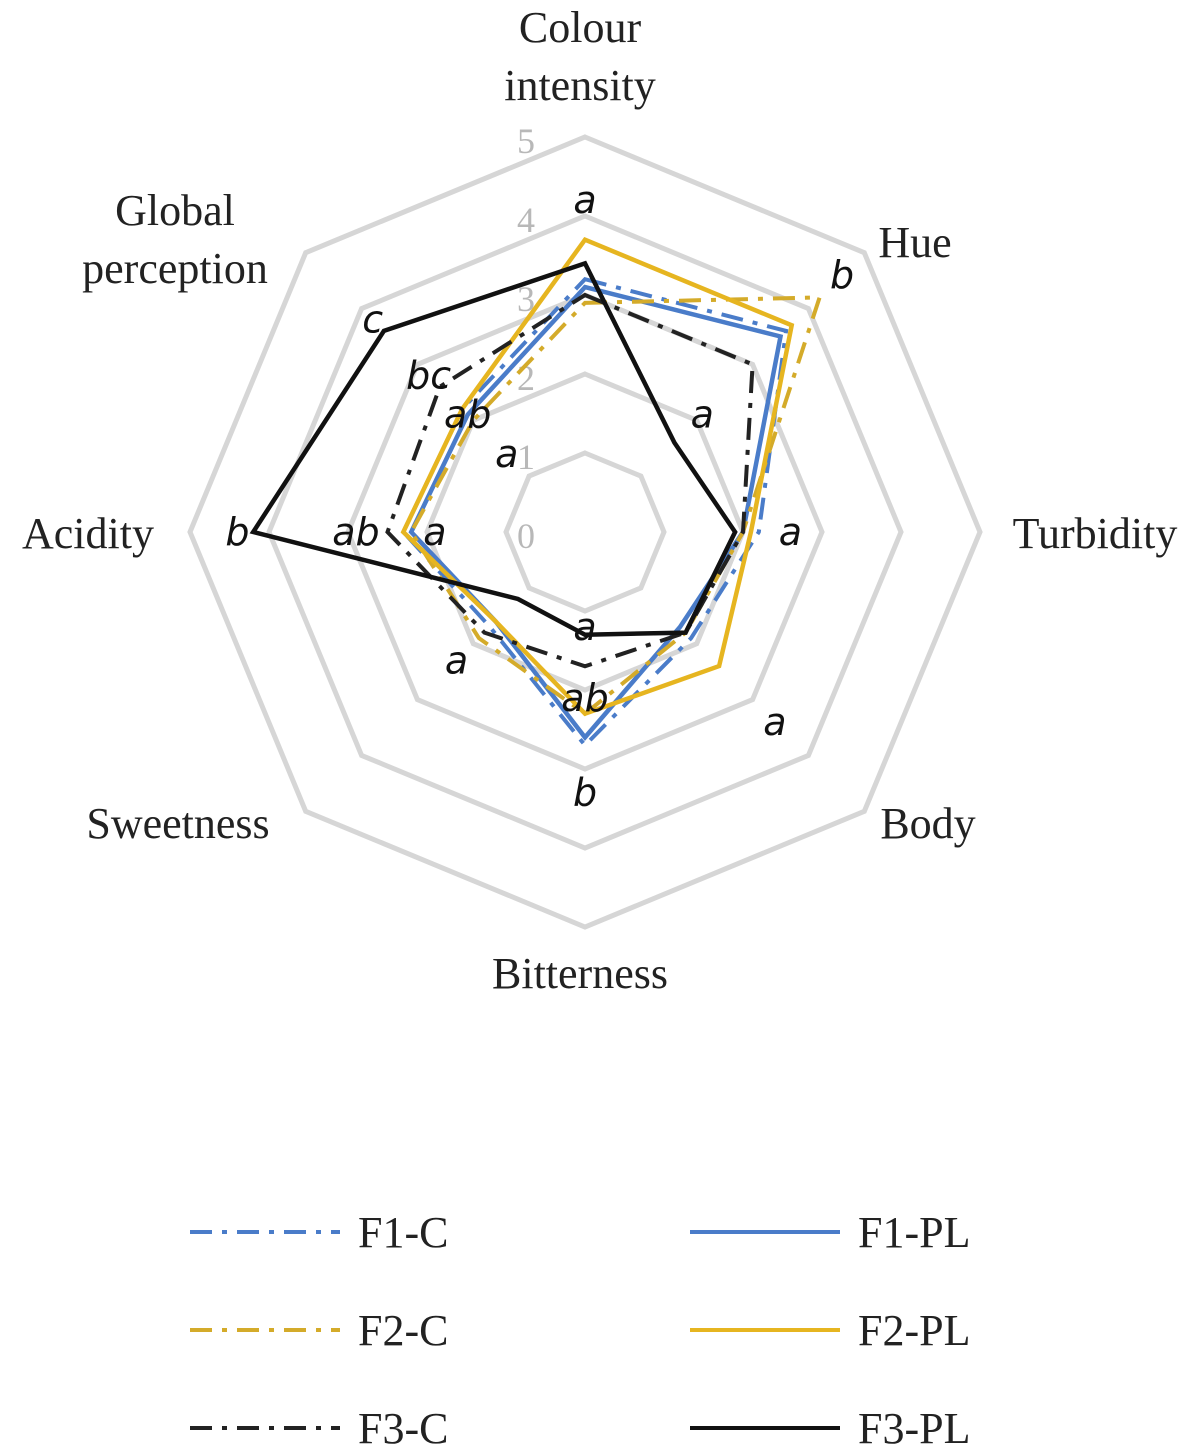  What do you see at coordinates (526, 457) in the screenshot?
I see `tick-label-1: 1` at bounding box center [526, 457].